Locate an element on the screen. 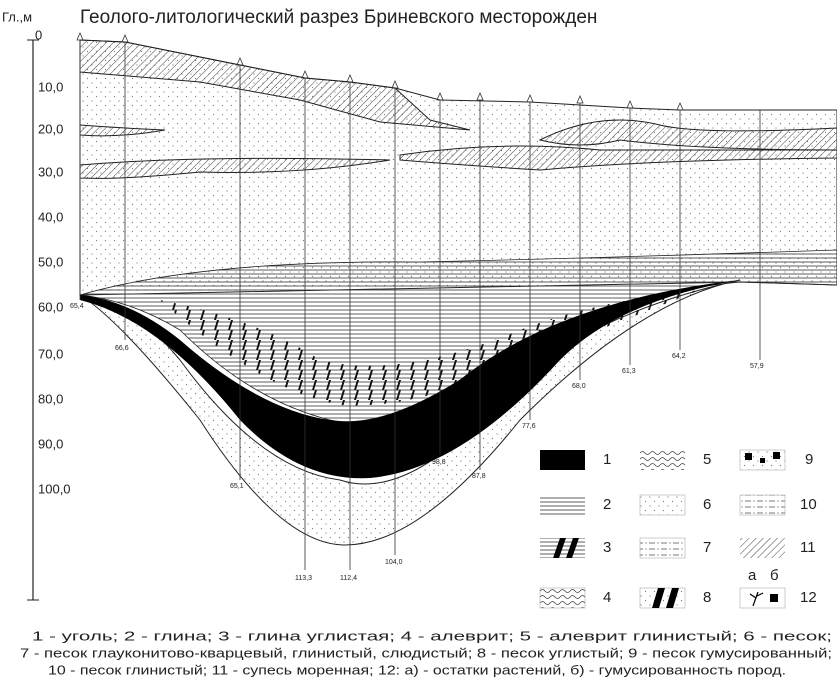 The width and height of the screenshot is (837, 698). borehole-label: 64,2 is located at coordinates (679, 356).